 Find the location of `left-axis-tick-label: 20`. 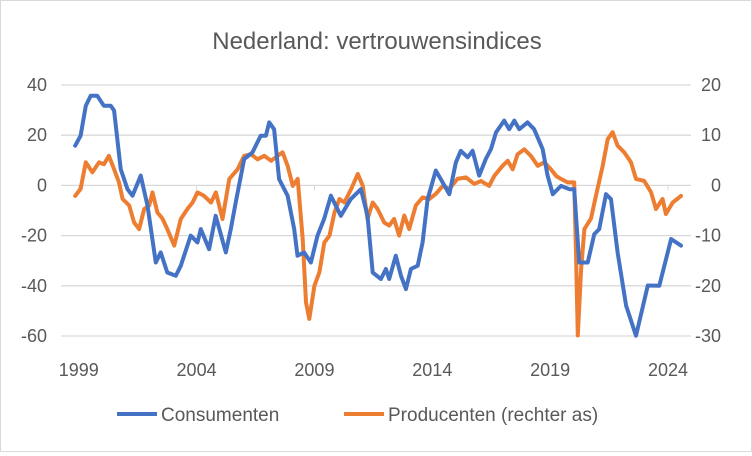

left-axis-tick-label: 20 is located at coordinates (37, 135).